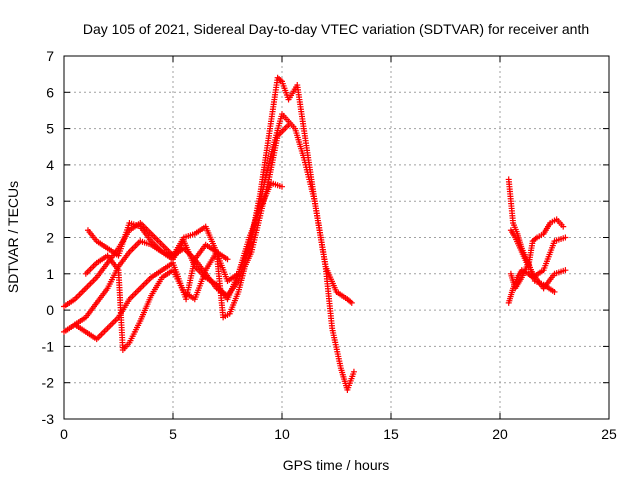 The image size is (640, 480). I want to click on x-tick-label: 5, so click(173, 434).